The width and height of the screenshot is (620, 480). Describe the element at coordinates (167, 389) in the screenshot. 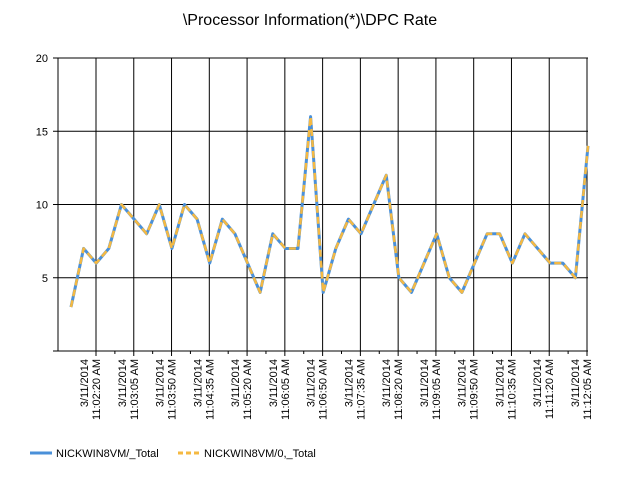

I see `x-tick-label: 3/11/201411:03:50 AM` at that location.